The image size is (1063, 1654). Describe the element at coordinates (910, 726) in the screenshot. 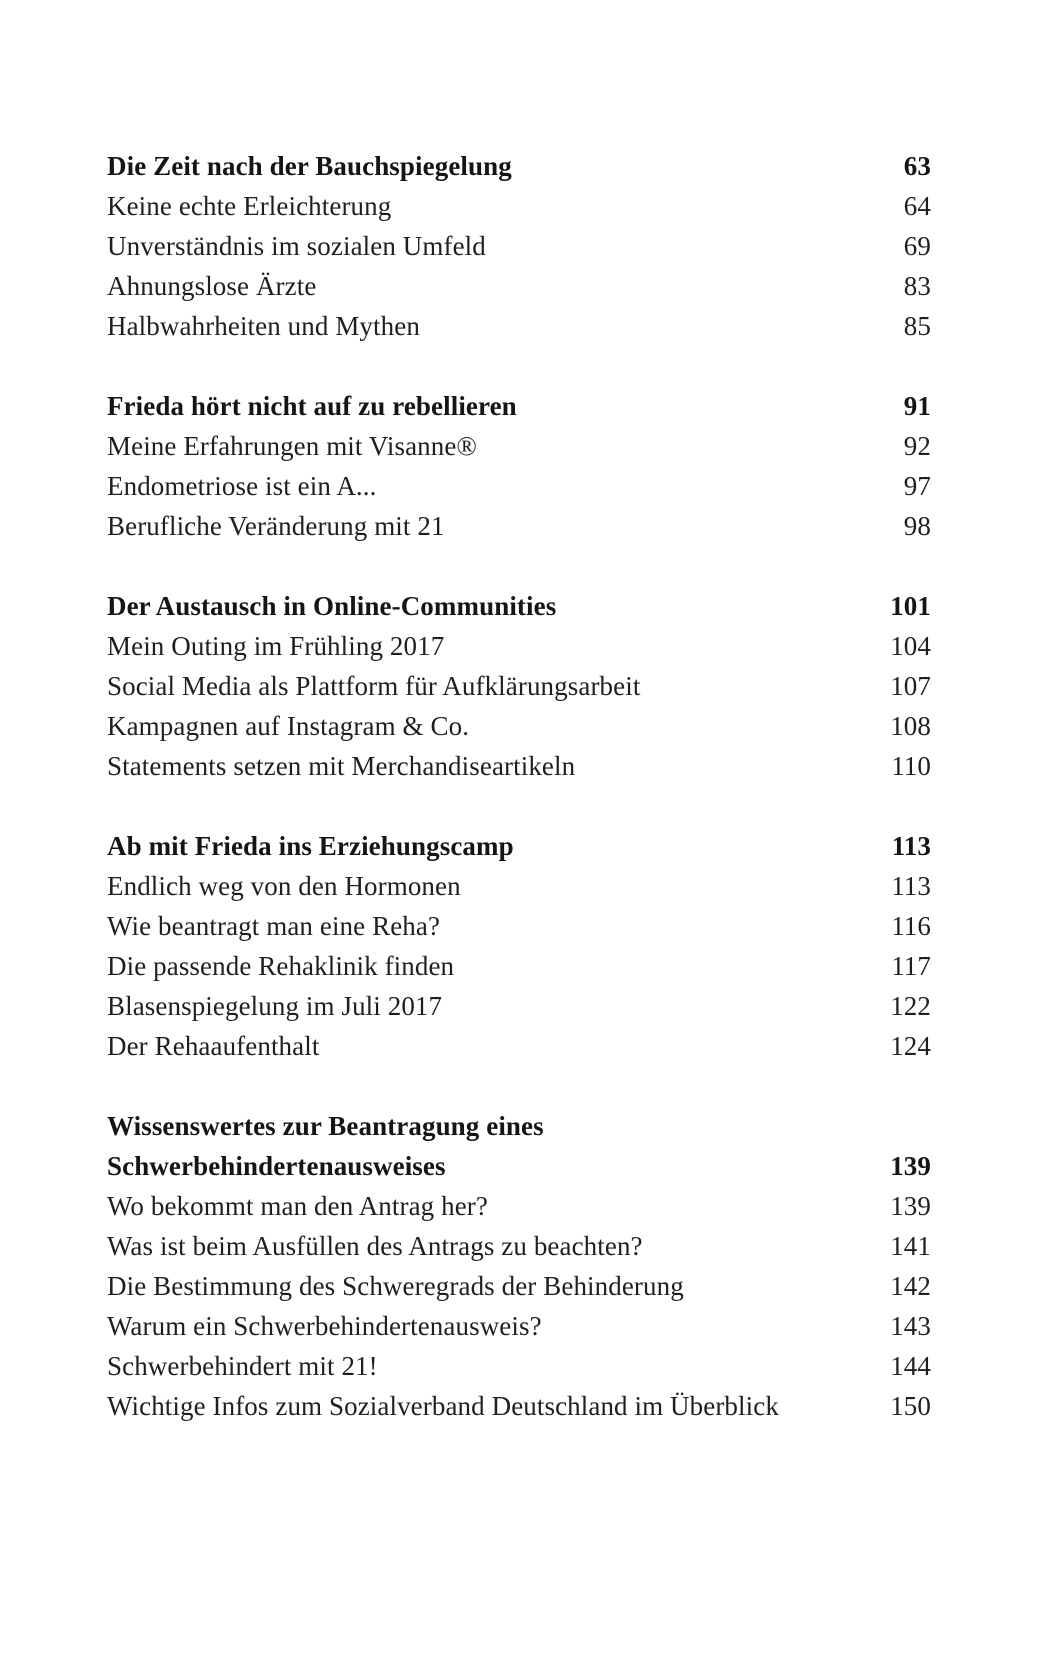

I see `toc-entry-page-number: 108` at that location.